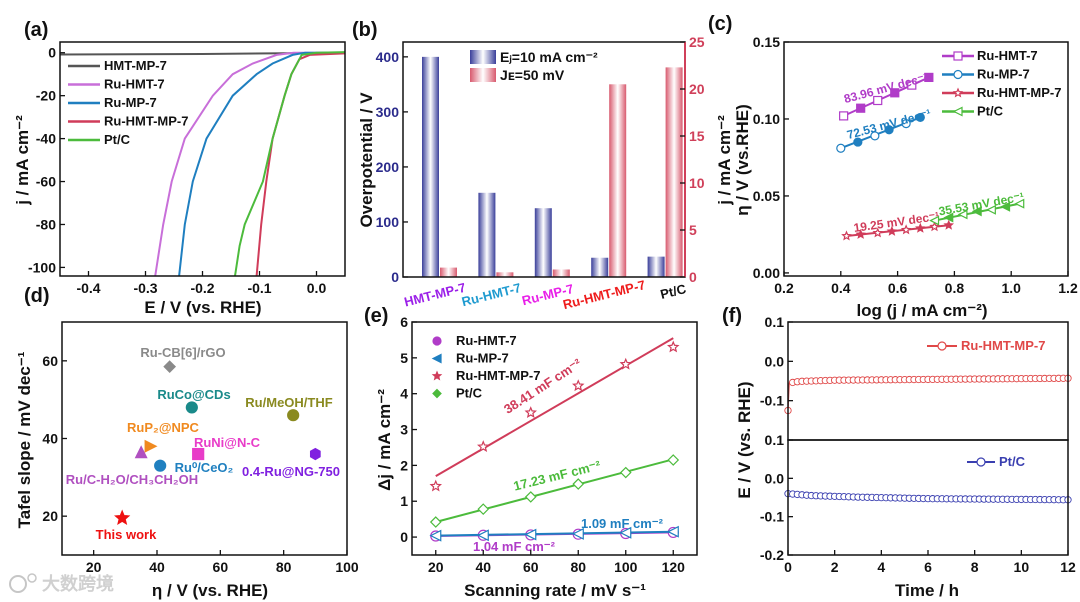  What do you see at coordinates (46, 96) in the screenshot?
I see `y-tick-label: -20` at bounding box center [46, 96].